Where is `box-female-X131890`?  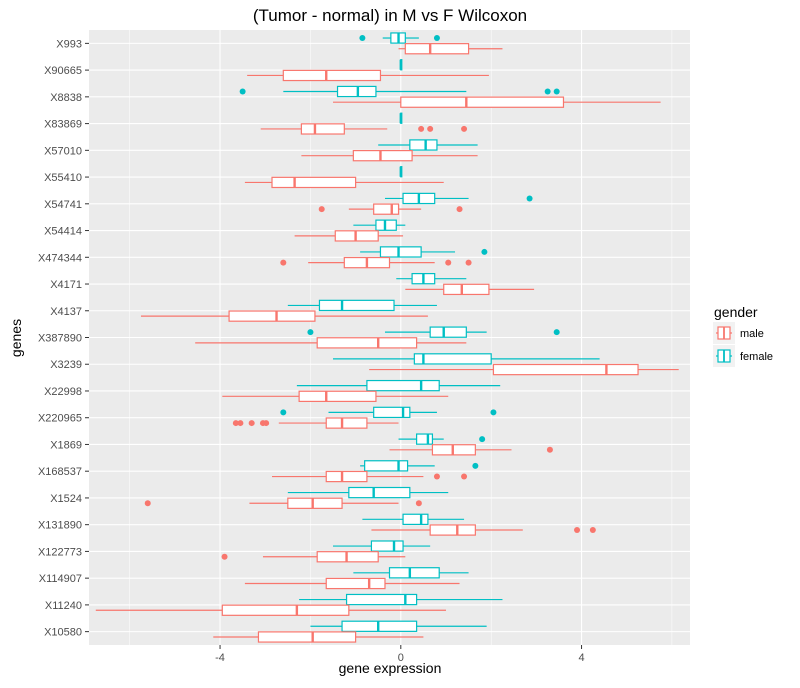 box-female-X131890 is located at coordinates (413, 519).